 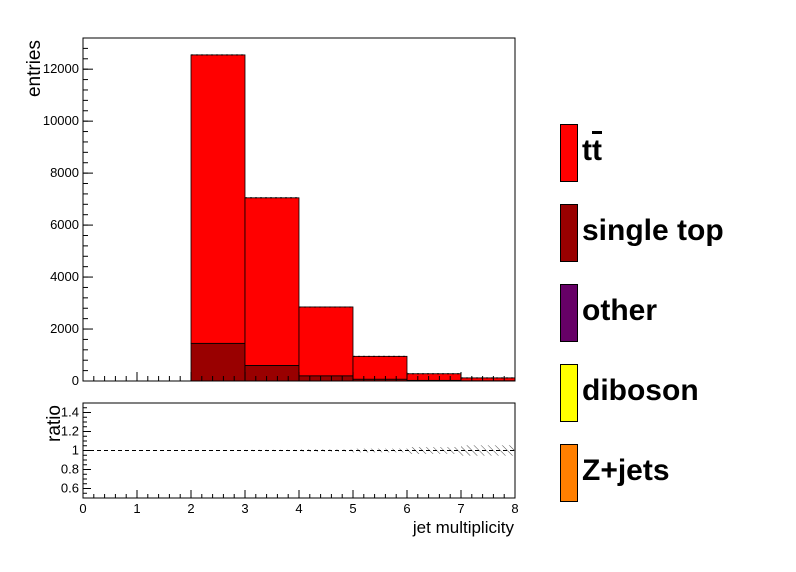 What do you see at coordinates (626, 470) in the screenshot?
I see `legend-label-zjets: Z+jets` at bounding box center [626, 470].